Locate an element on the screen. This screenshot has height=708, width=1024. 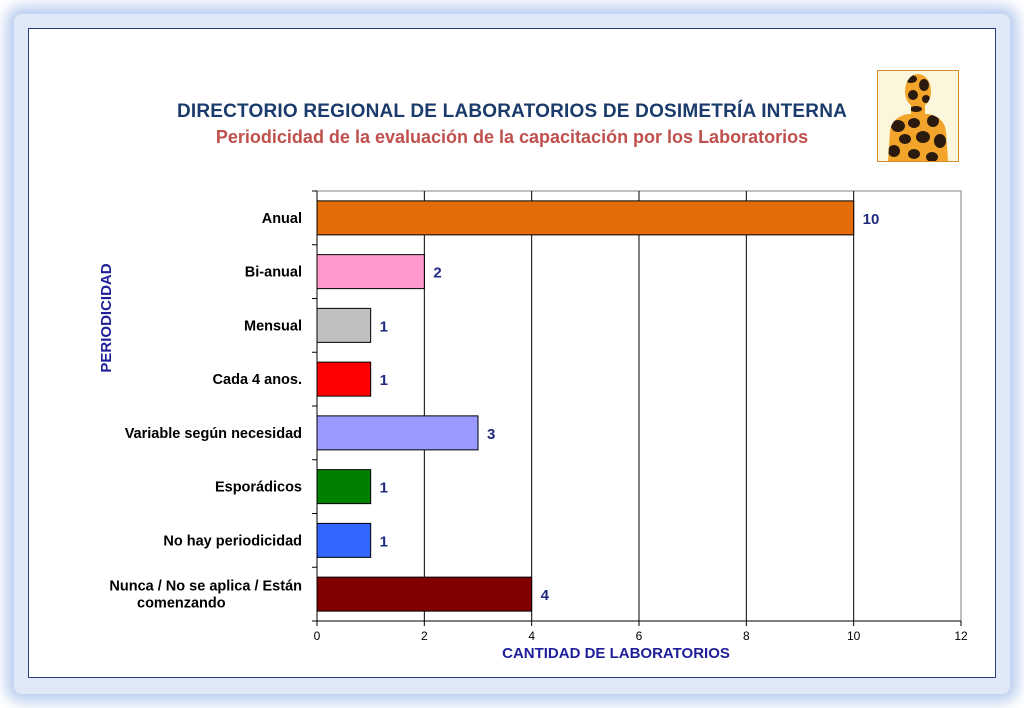
human-silhouette-icon is located at coordinates (918, 116).